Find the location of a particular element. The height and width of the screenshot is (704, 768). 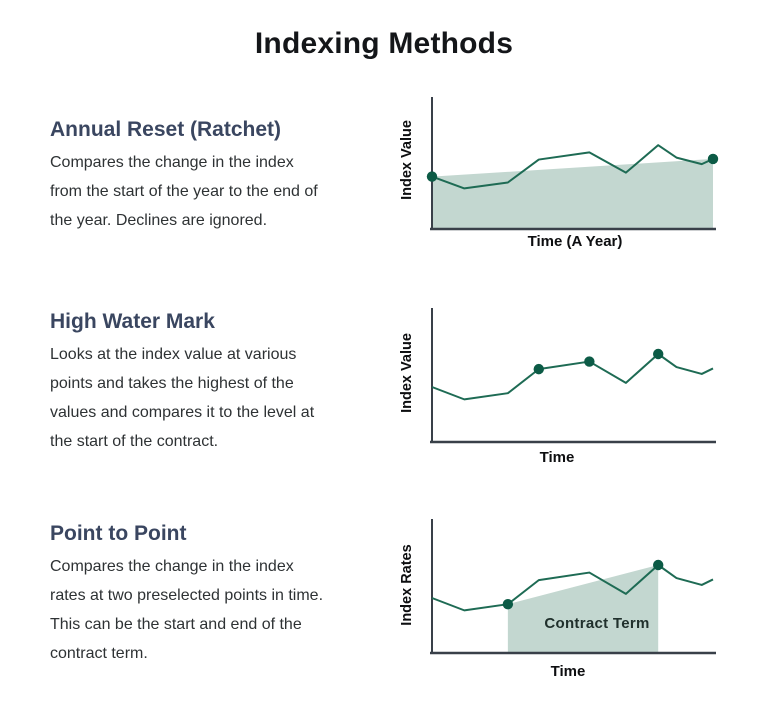

section-heading-high-water-mark: High Water Mark is located at coordinates (132, 321).